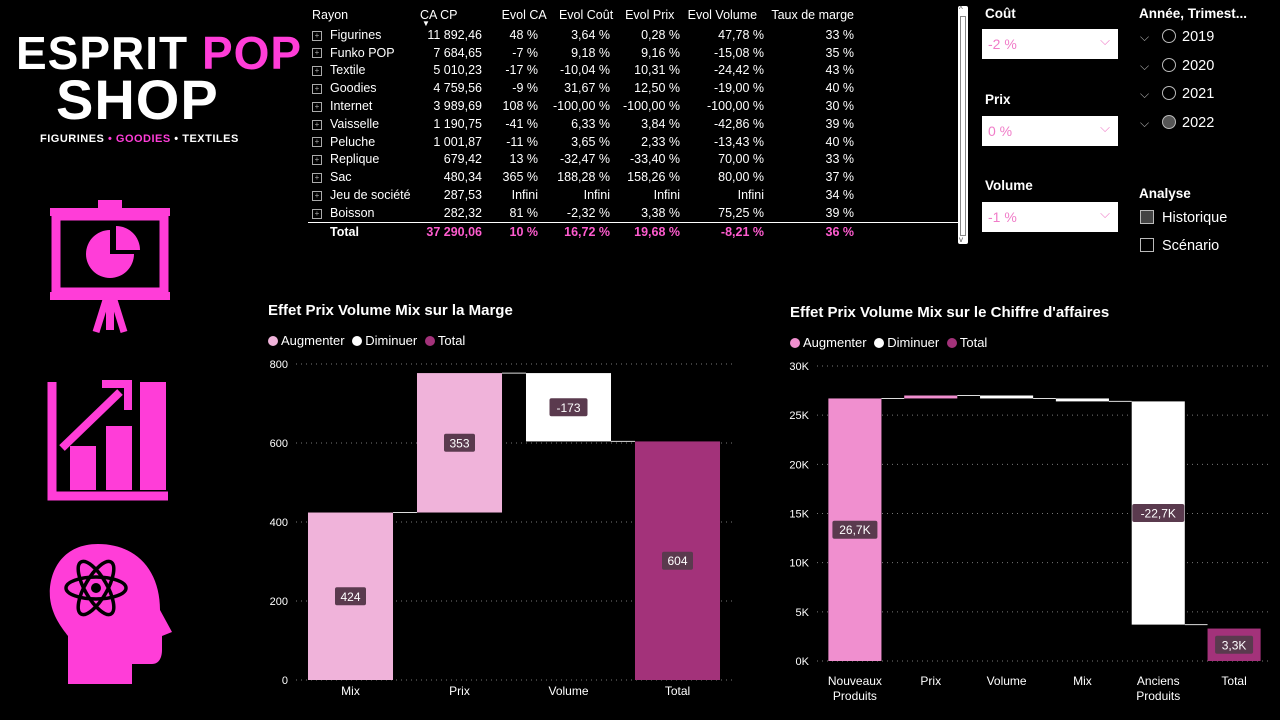 The width and height of the screenshot is (1280, 720). I want to click on column-header-evol-ca: Evol CA, so click(524, 15).